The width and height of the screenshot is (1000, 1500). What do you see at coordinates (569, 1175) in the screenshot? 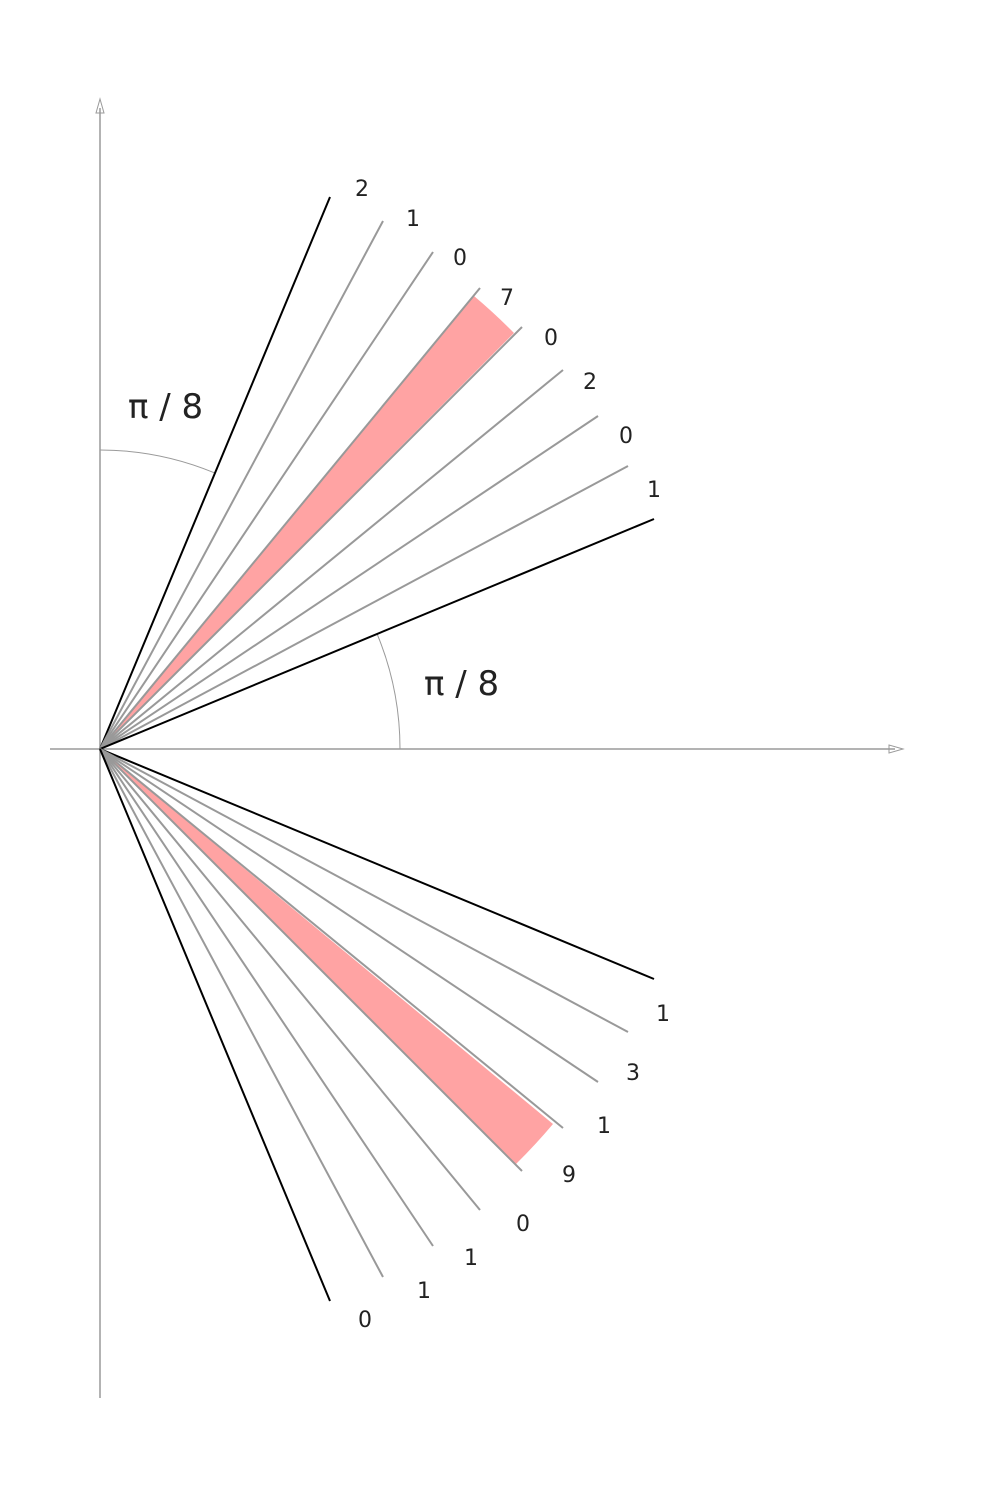
I see `lower-digit: 9` at bounding box center [569, 1175].